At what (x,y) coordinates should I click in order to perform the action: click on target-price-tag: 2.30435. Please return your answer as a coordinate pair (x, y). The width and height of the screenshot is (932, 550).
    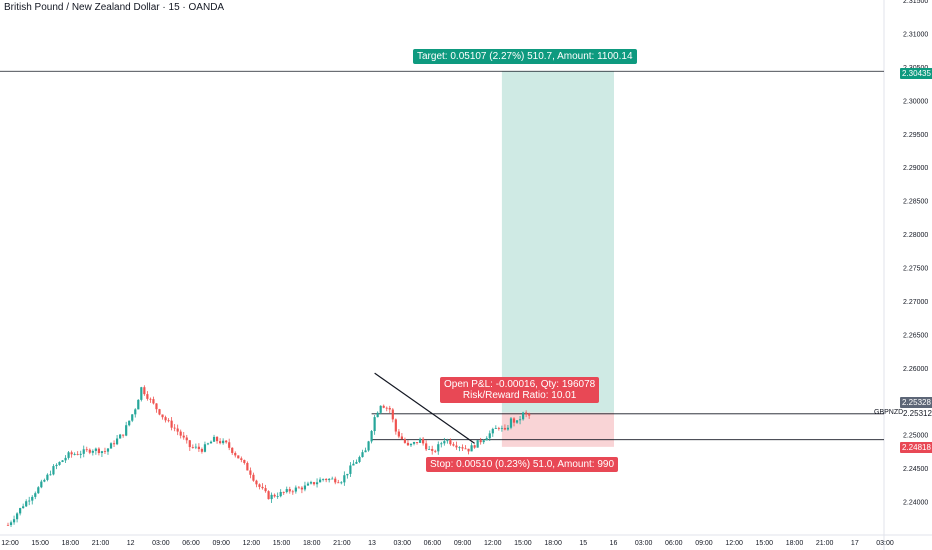
    Looking at the image, I should click on (916, 73).